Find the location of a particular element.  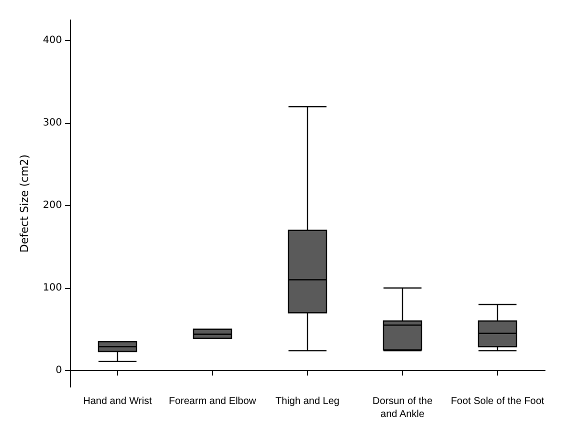

y-tick-label: 400 is located at coordinates (52, 40).